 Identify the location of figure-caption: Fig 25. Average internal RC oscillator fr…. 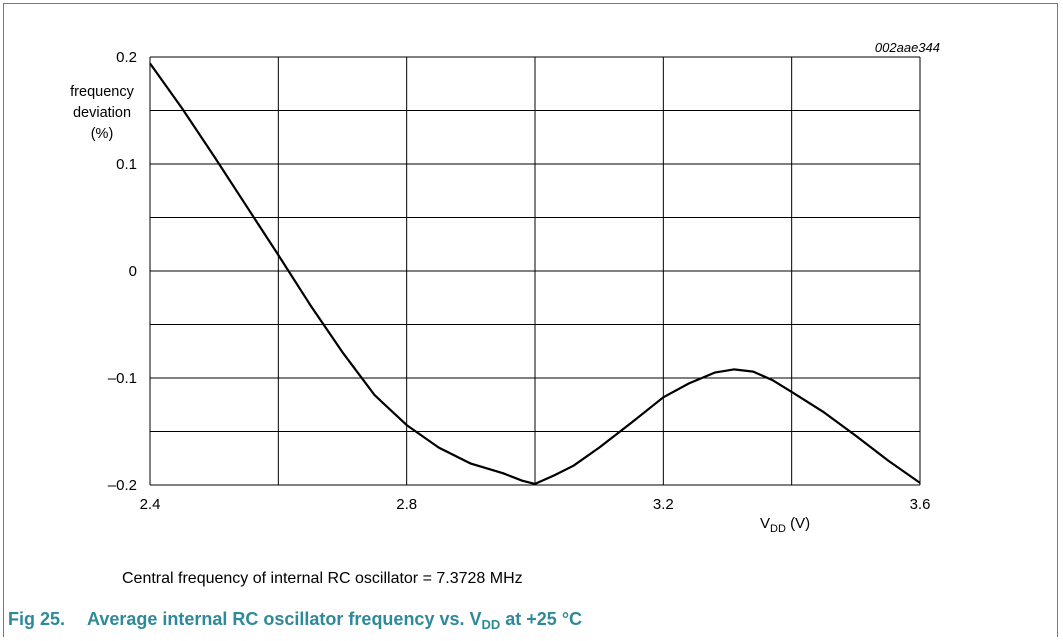
(295, 620).